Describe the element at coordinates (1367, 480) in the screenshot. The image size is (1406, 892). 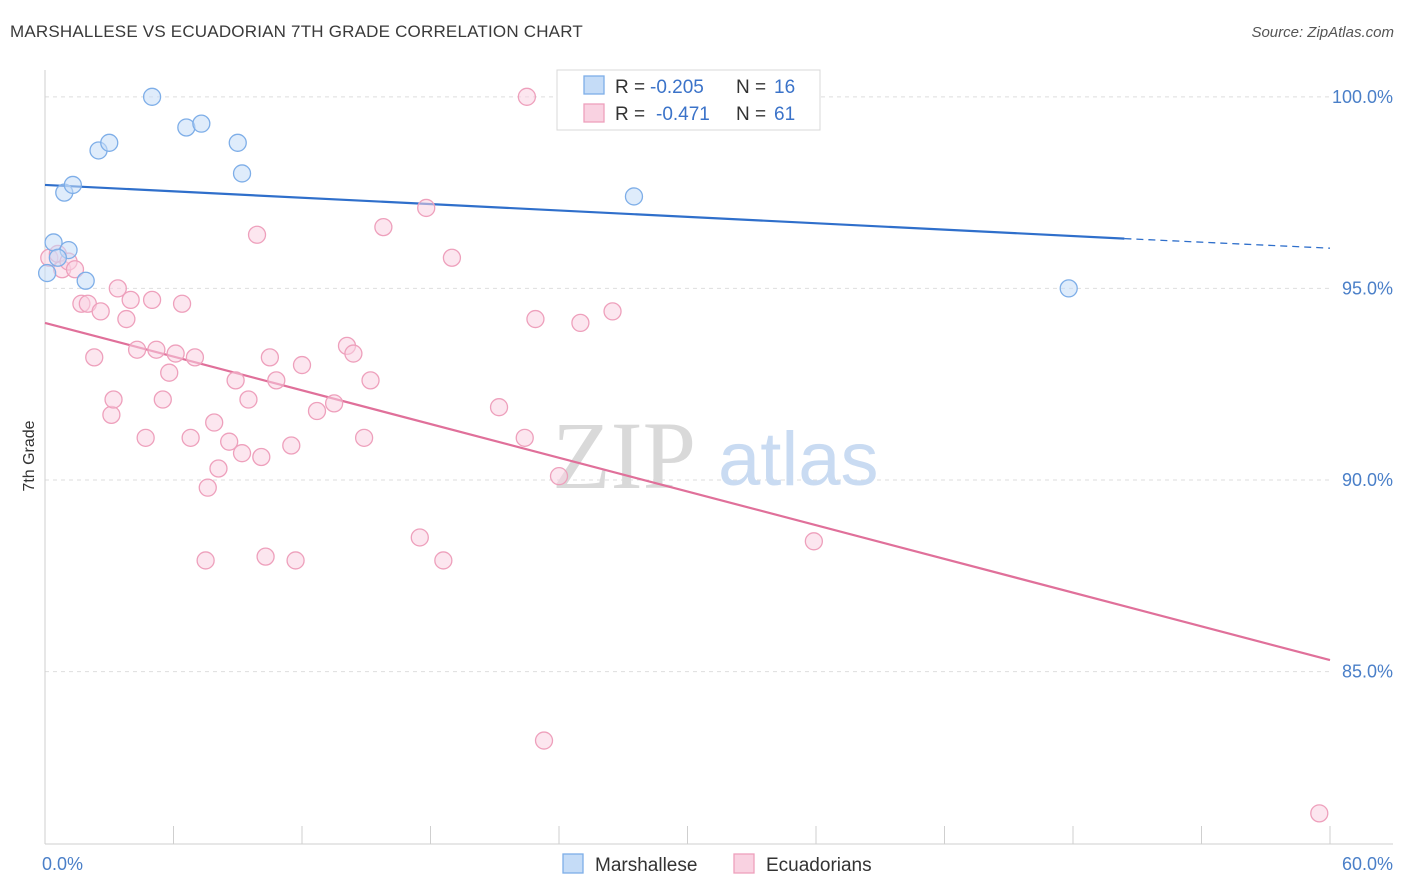
I see `y-tick-label: 90.0%` at that location.